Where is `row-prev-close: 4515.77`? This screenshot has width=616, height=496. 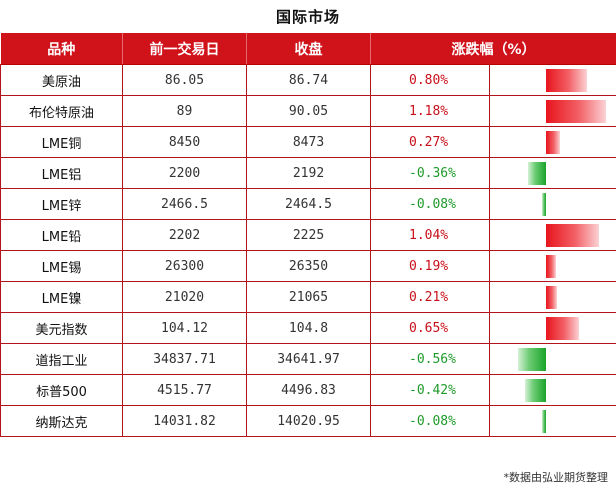
row-prev-close: 4515.77 is located at coordinates (184, 390).